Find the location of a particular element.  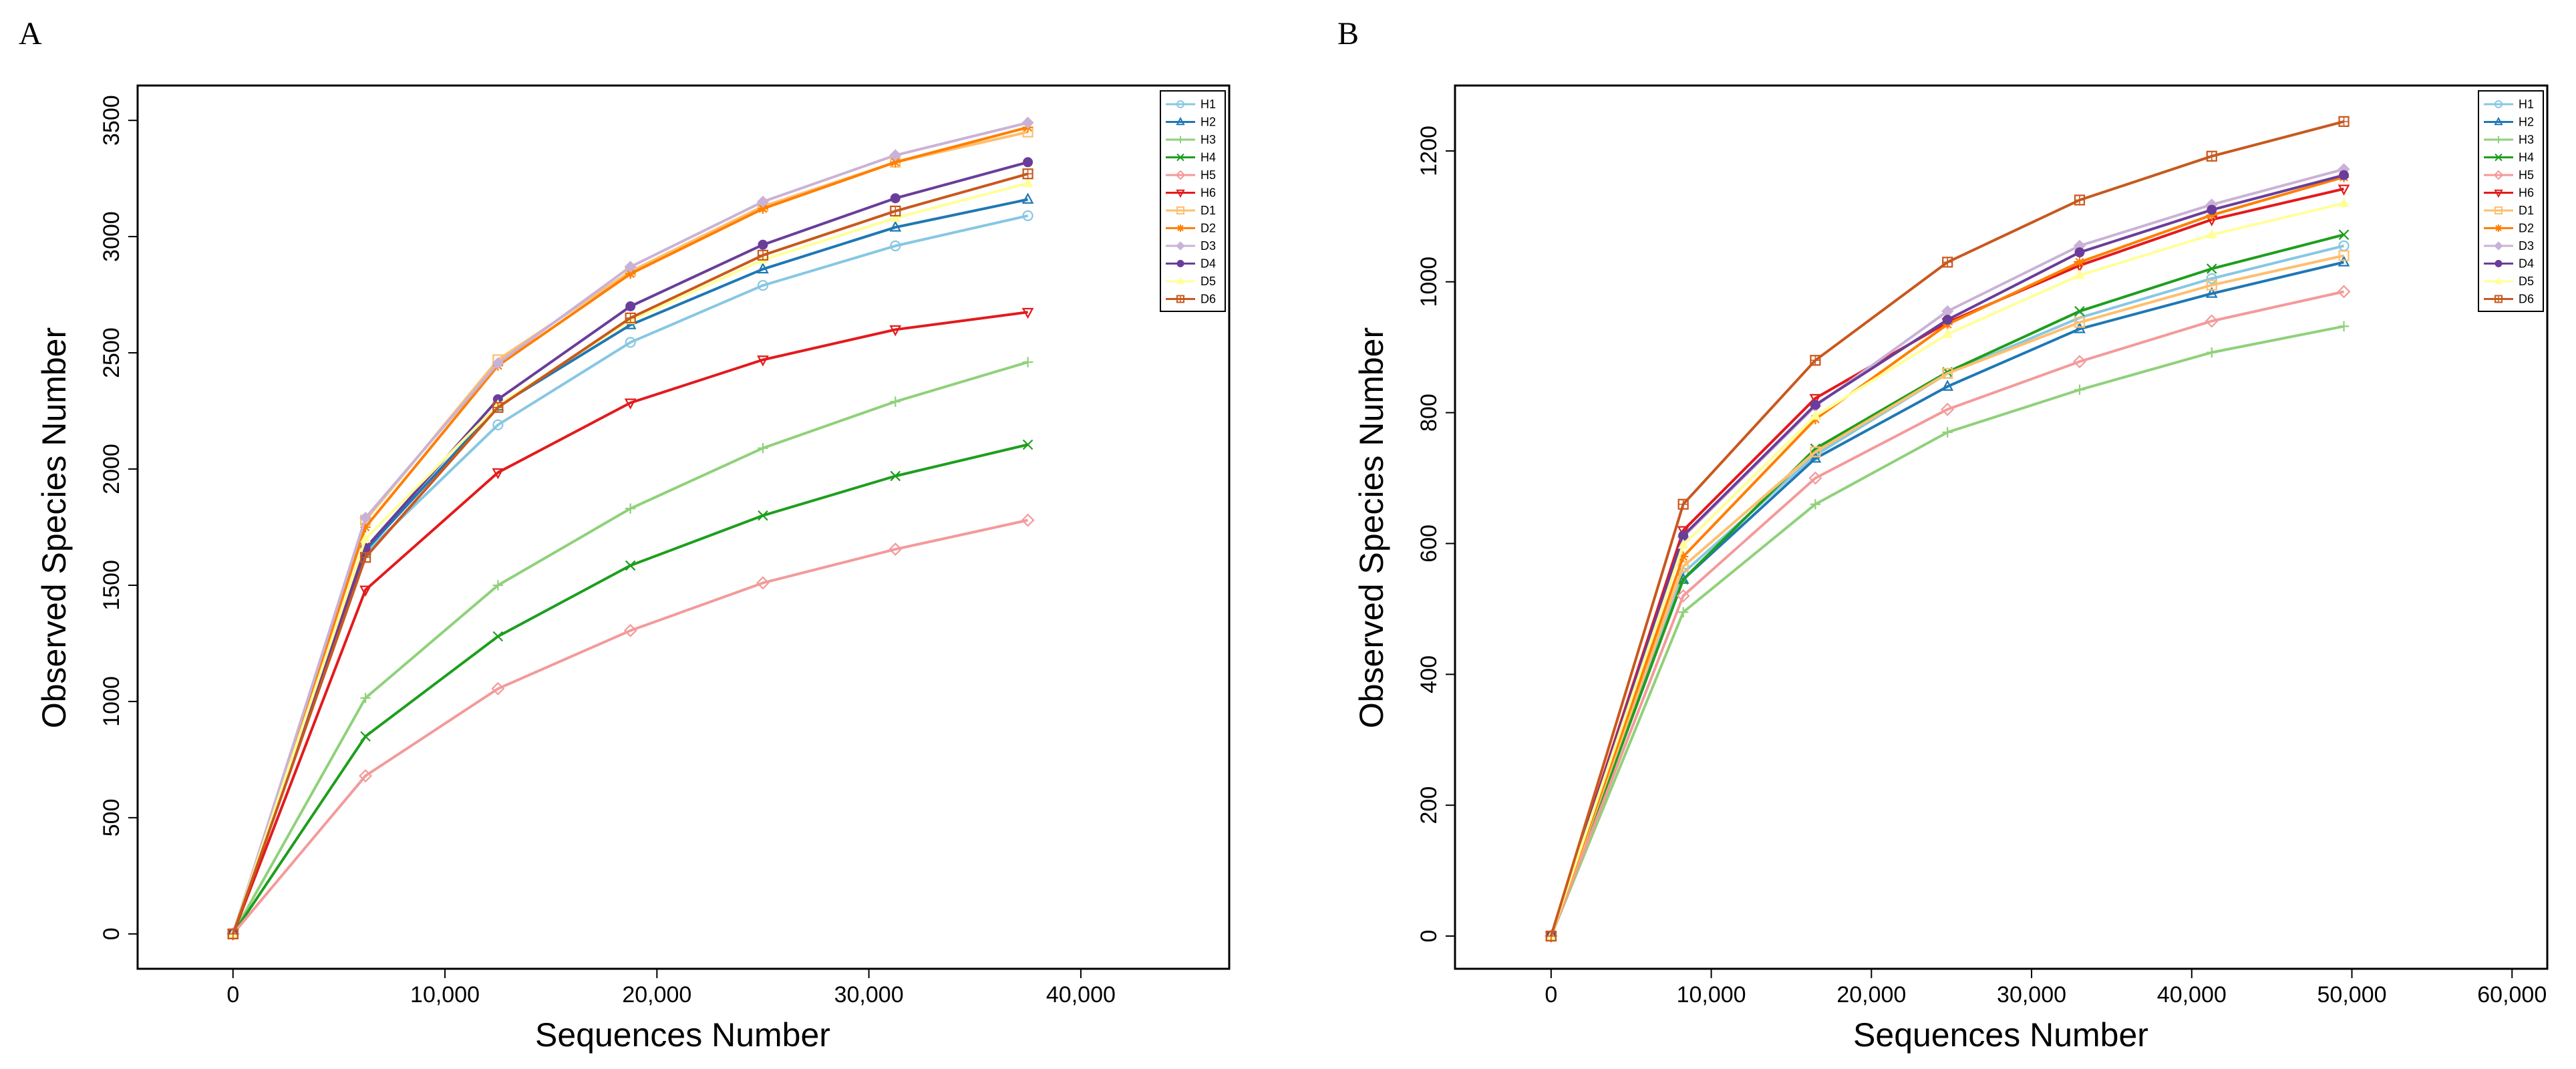

panel-b-x-tick-label: 0 is located at coordinates (1551, 995).